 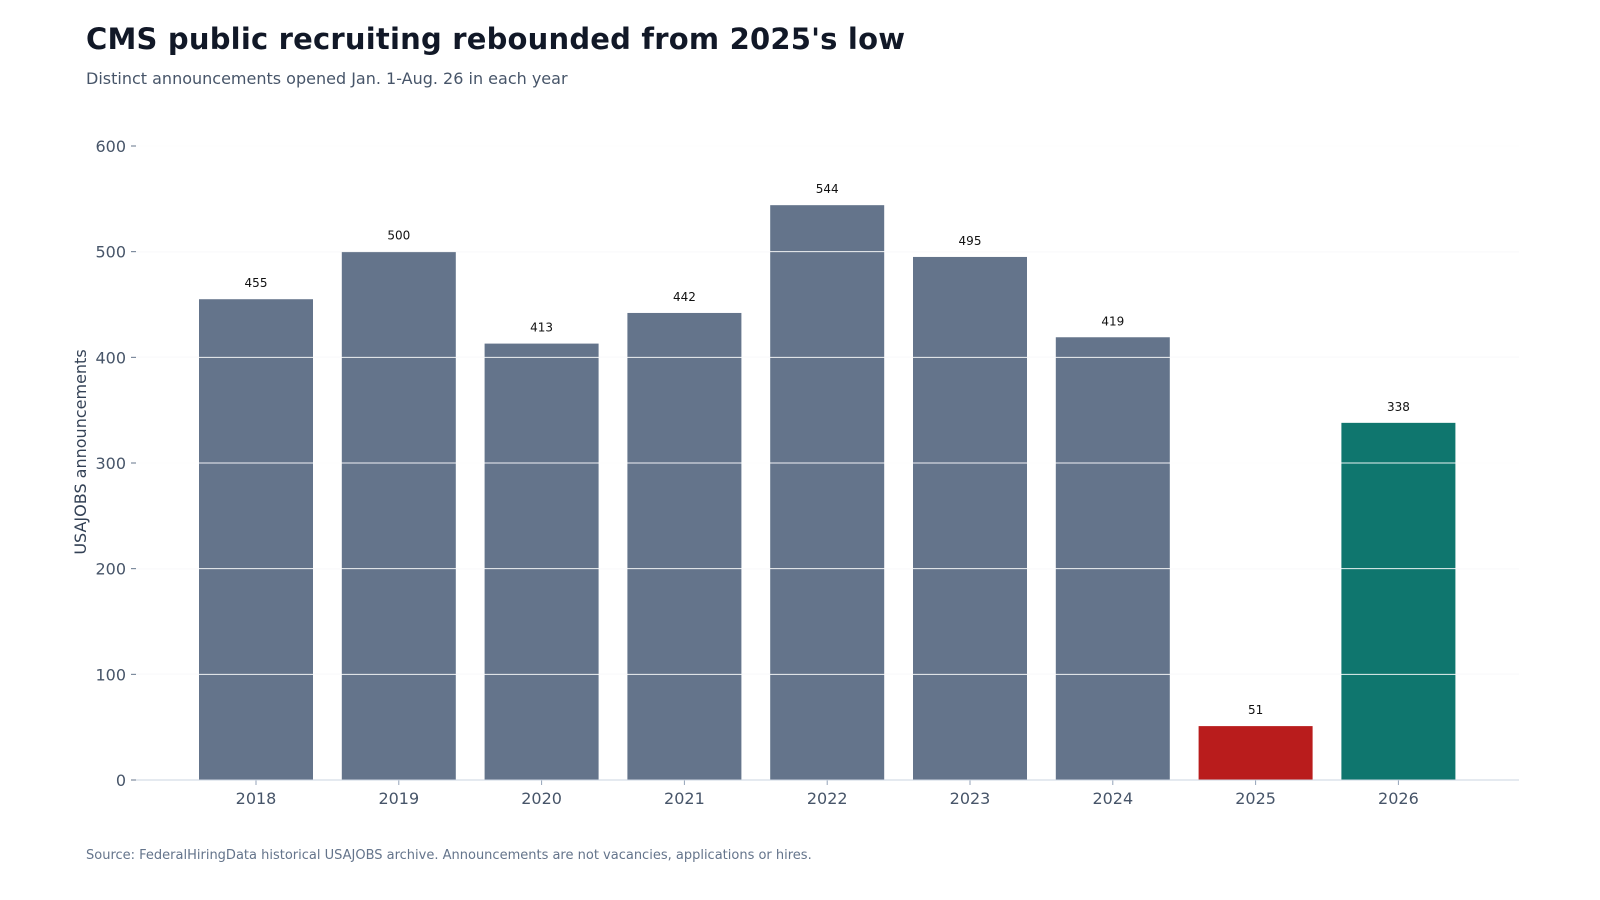 I want to click on data-label-2025: 51, so click(x=1255, y=710).